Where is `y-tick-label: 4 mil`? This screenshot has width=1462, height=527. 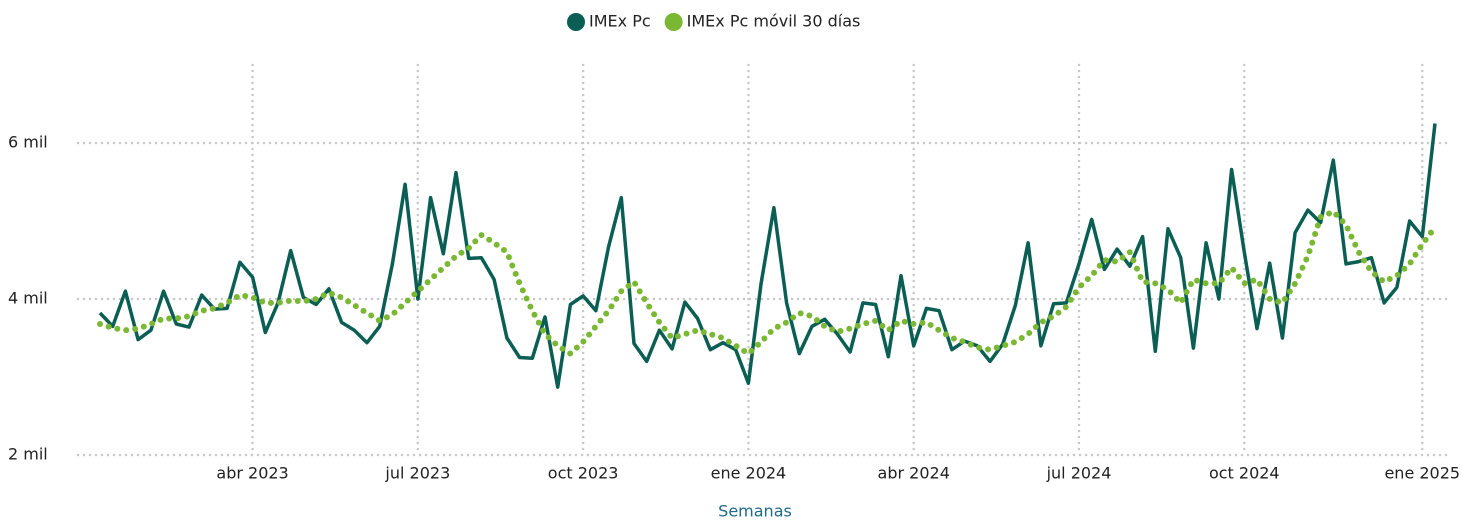 y-tick-label: 4 mil is located at coordinates (28, 298).